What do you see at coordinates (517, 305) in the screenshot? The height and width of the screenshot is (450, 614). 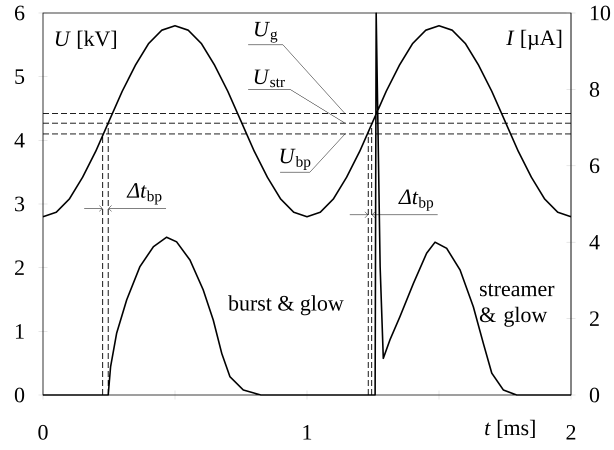 I see `annotation: streamer & glow` at bounding box center [517, 305].